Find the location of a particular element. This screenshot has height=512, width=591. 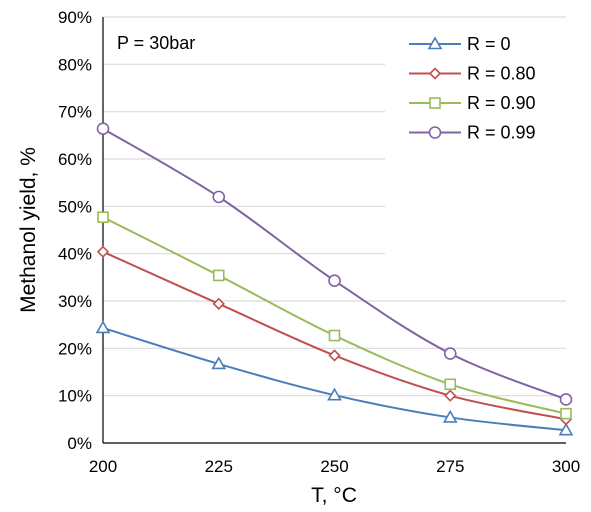

legend-label: R = 0.99 is located at coordinates (501, 133).